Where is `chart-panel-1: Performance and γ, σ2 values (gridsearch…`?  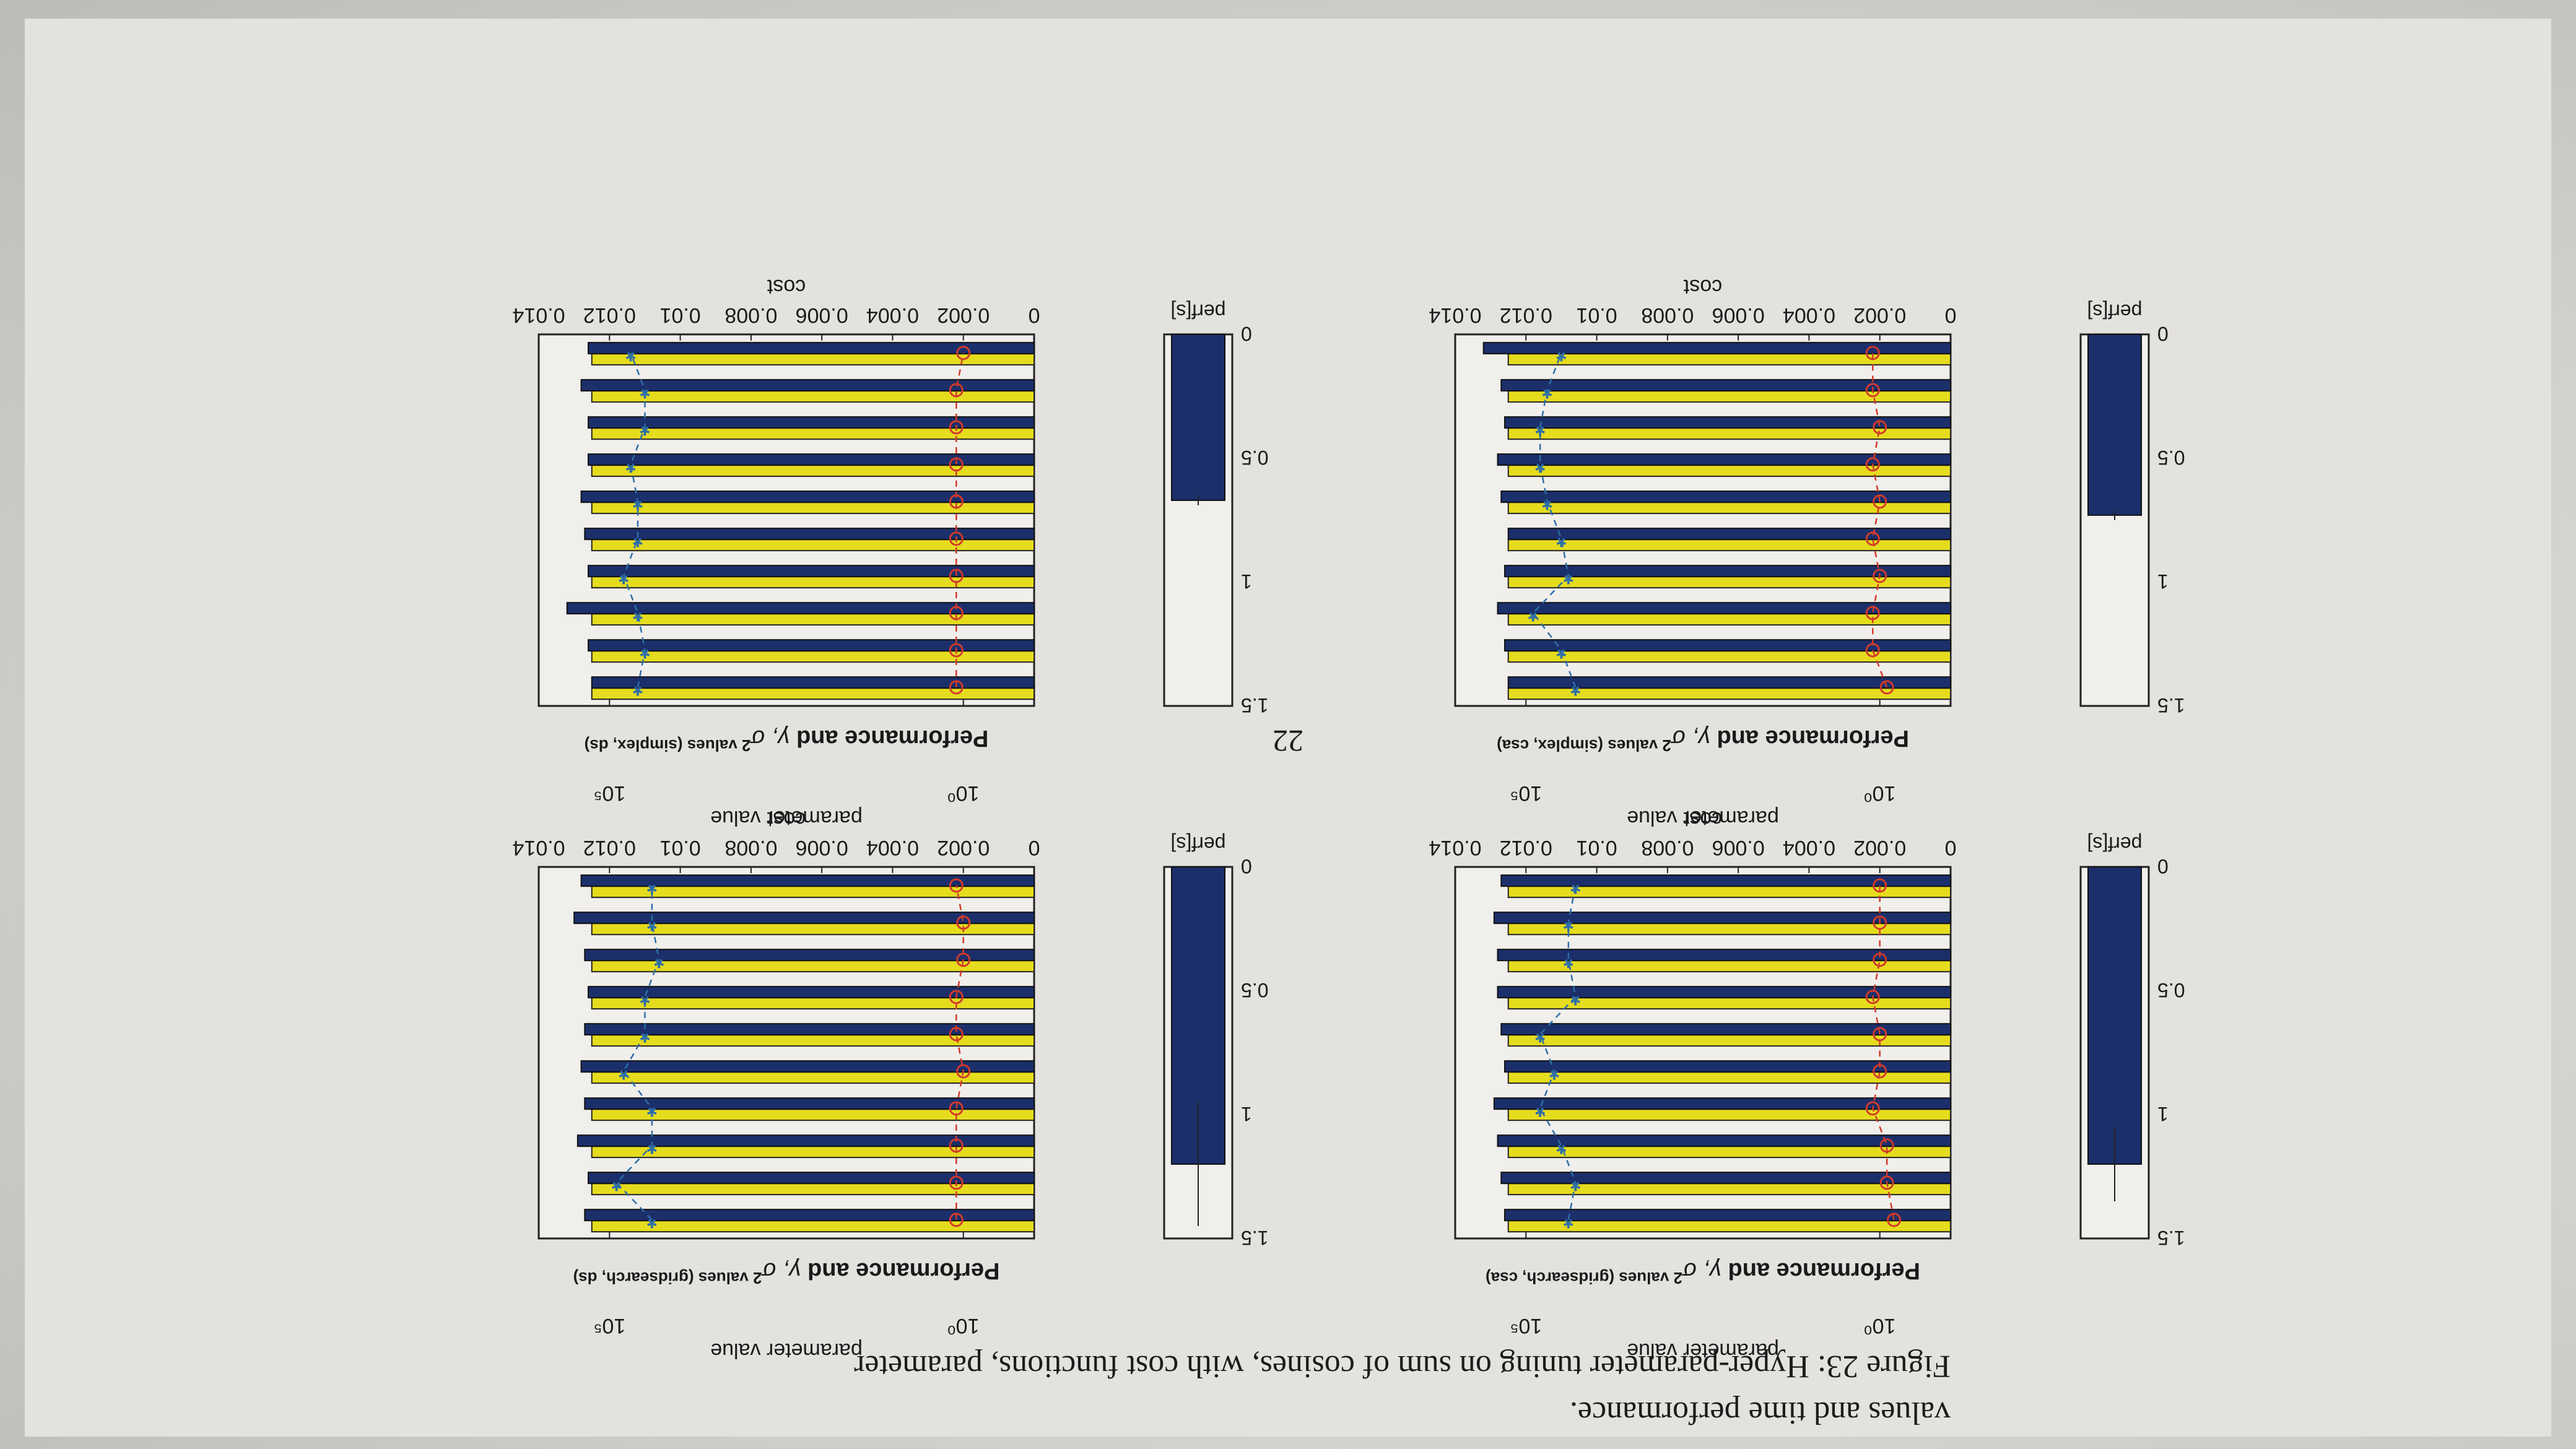 chart-panel-1: Performance and γ, σ2 values (gridsearch… is located at coordinates (890, 1084).